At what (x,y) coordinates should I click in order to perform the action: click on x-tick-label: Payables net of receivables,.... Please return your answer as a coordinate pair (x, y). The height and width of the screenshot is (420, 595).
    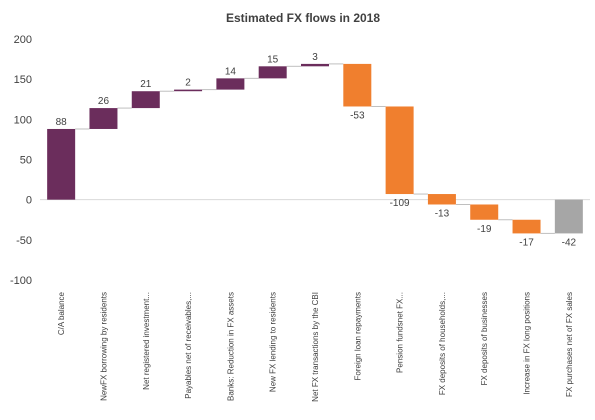
    Looking at the image, I should click on (188, 345).